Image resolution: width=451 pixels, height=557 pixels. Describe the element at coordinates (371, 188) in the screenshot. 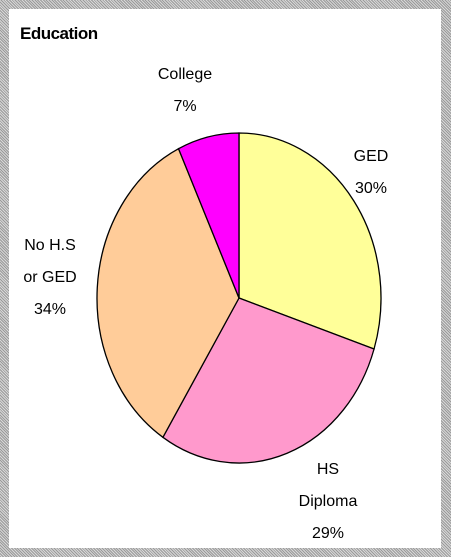

I see `value-label: 30%` at that location.